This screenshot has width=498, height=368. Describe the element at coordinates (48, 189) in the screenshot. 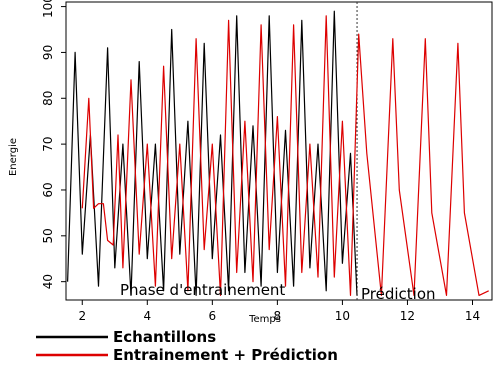

I see `y-tick-label: 60` at that location.